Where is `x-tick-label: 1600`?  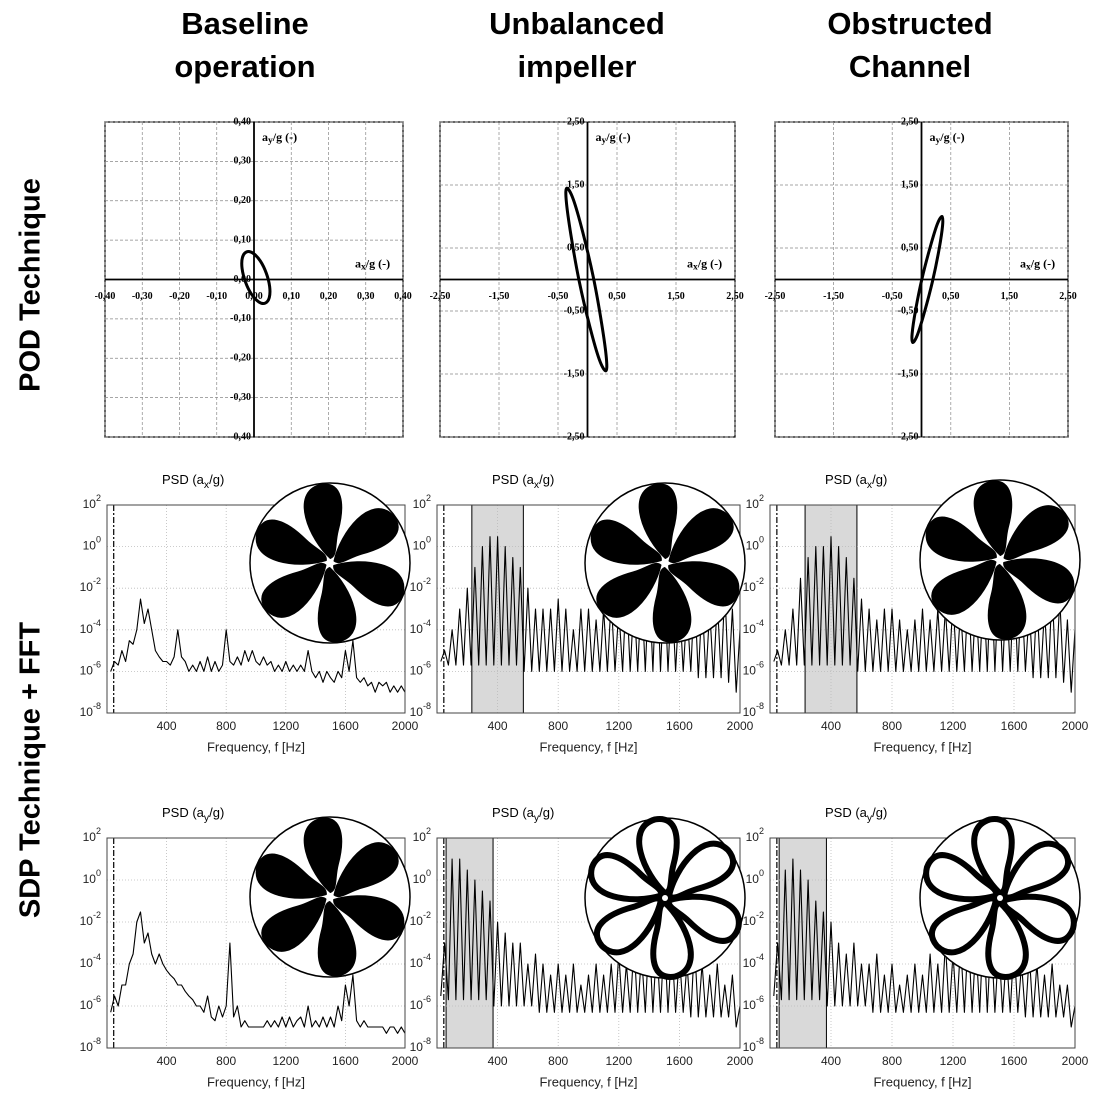
x-tick-label: 1600 is located at coordinates (679, 726).